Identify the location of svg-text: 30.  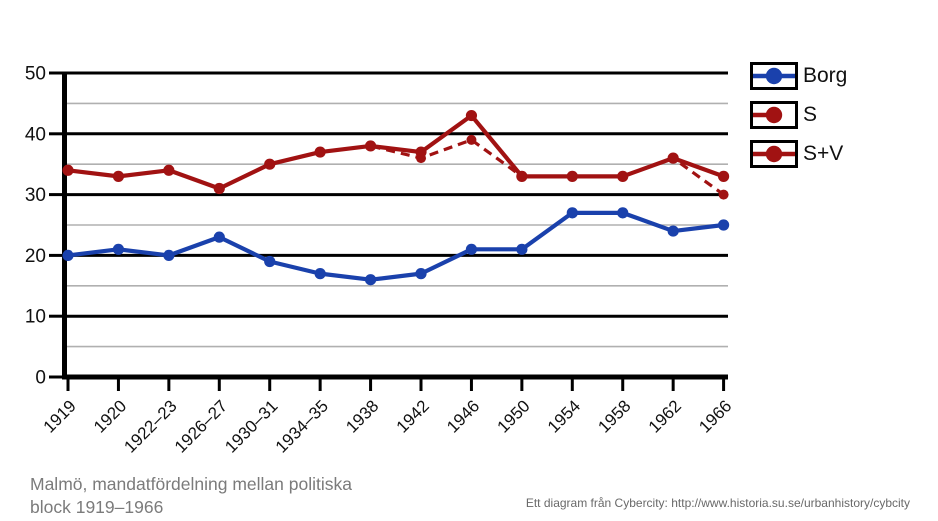
(35, 195).